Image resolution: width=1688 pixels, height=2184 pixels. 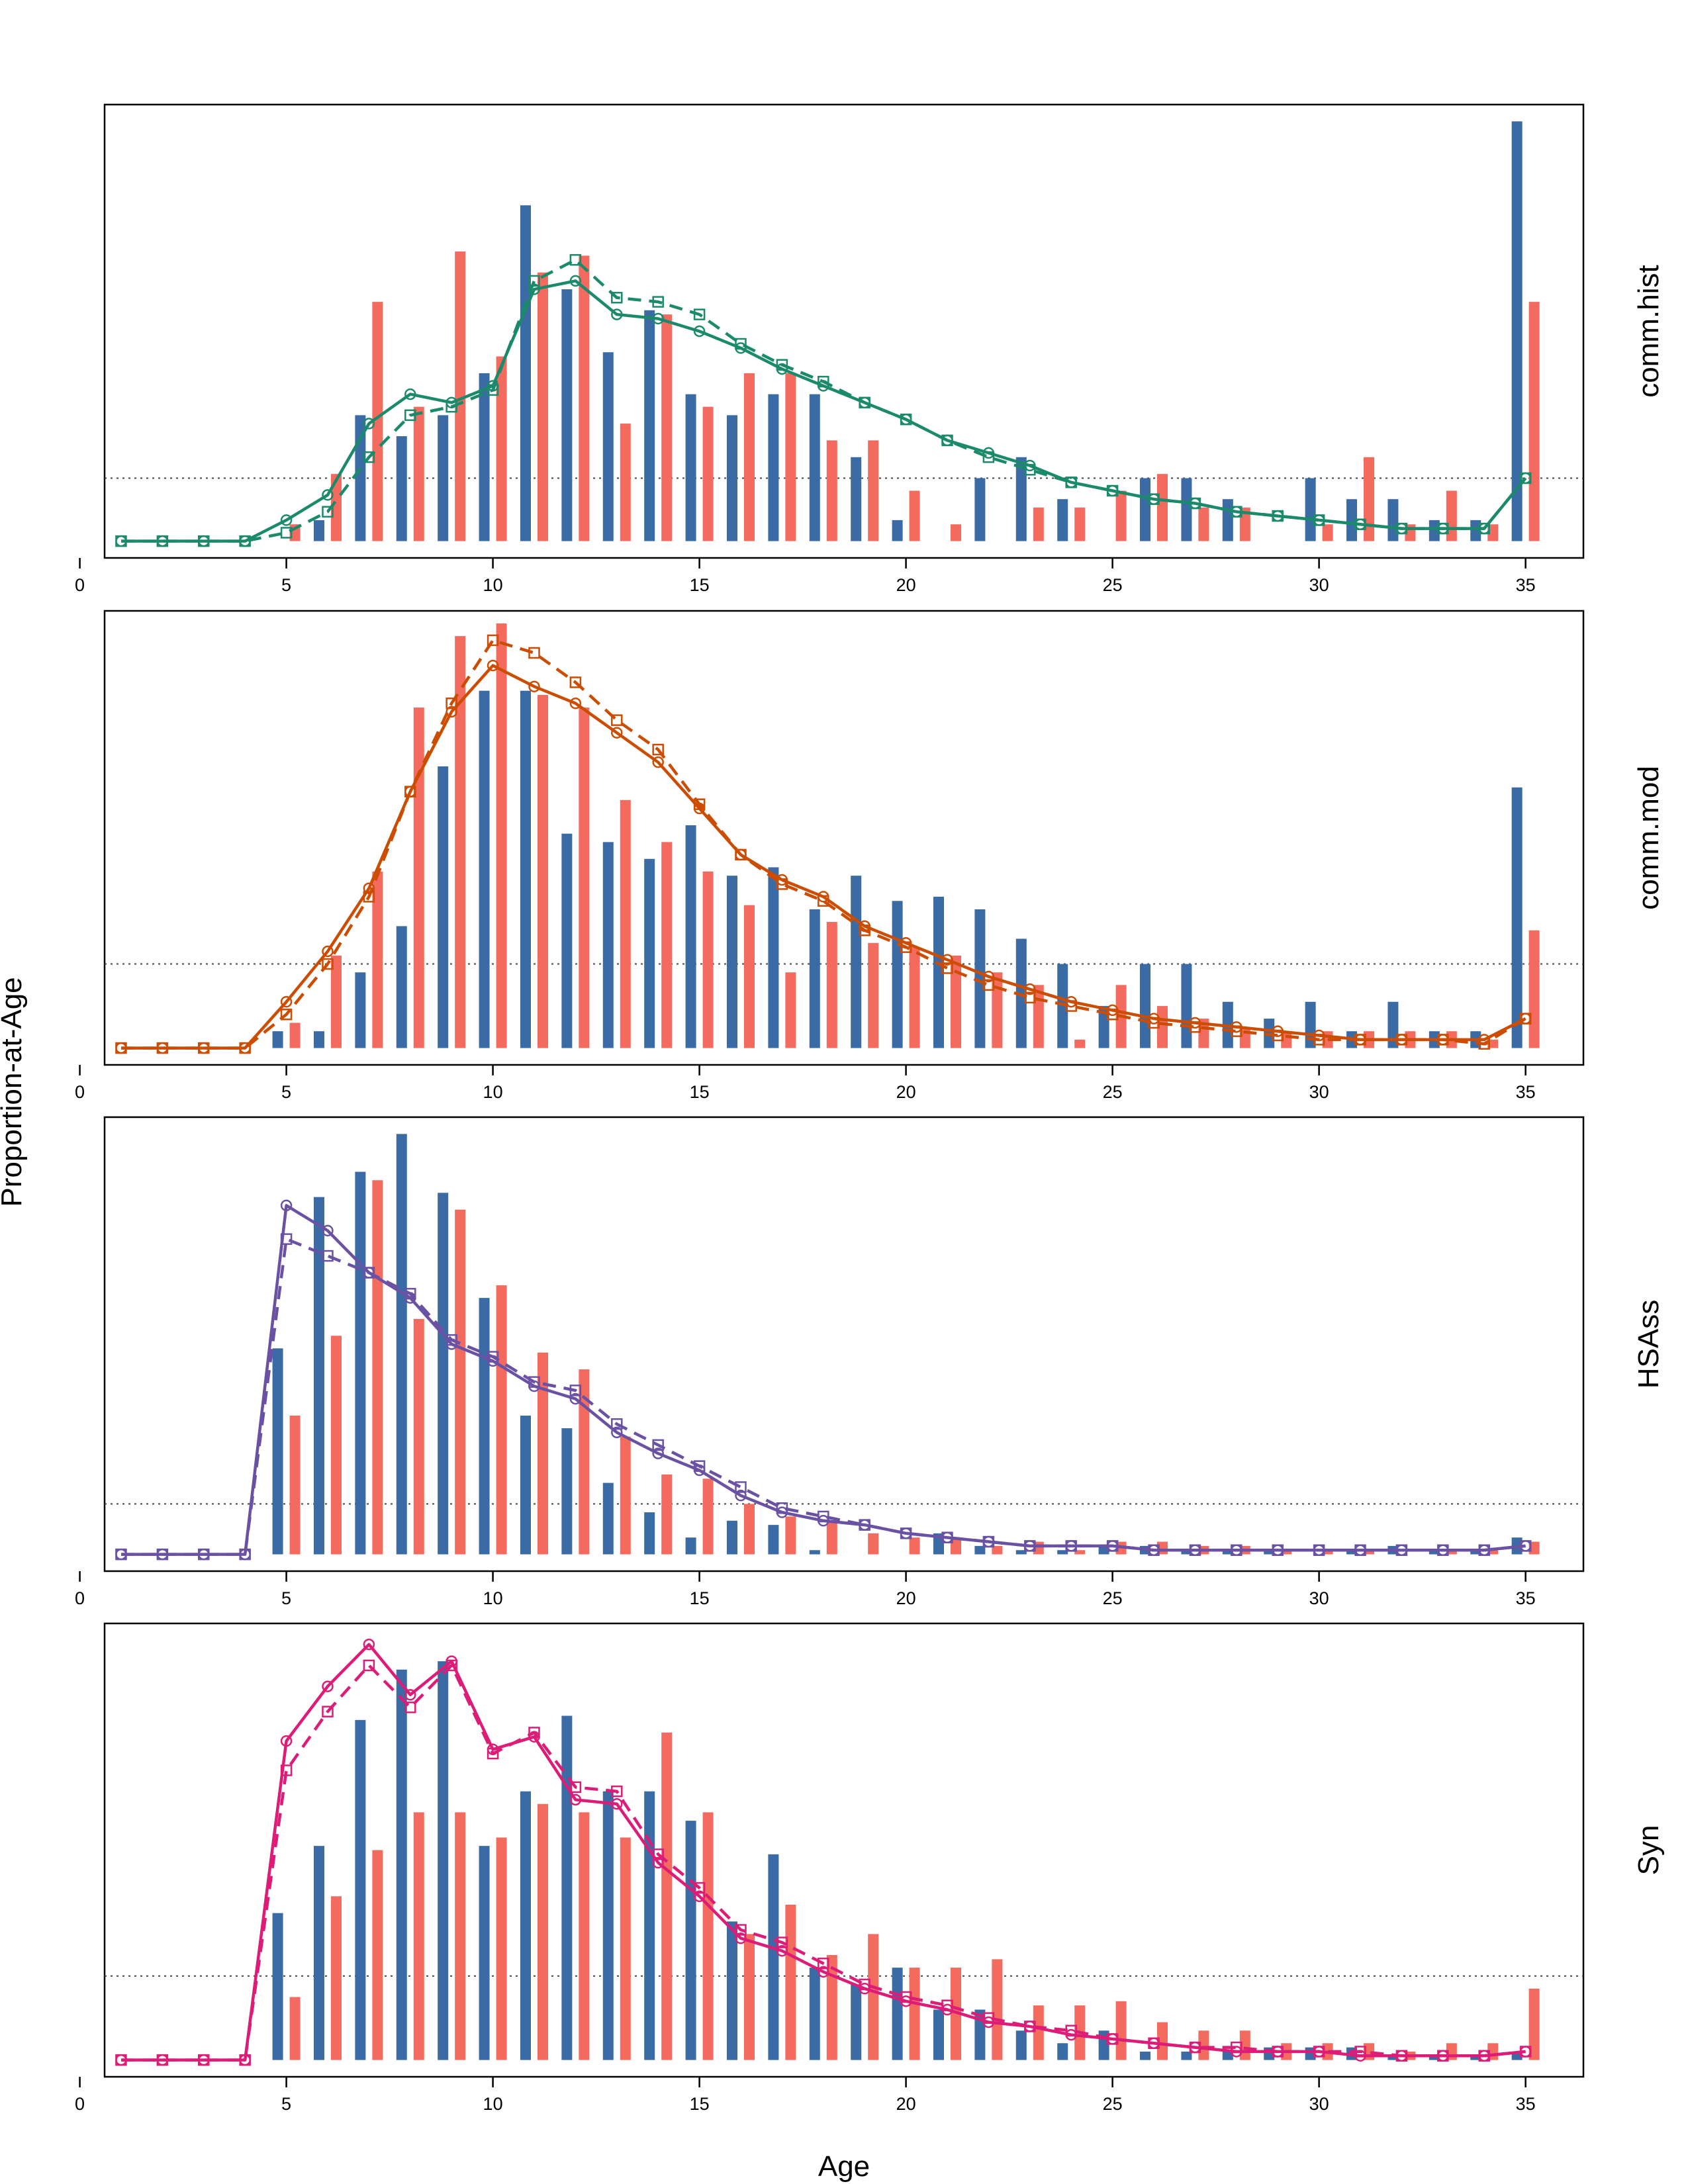 I want to click on x-tick-label: 20, so click(x=906, y=2104).